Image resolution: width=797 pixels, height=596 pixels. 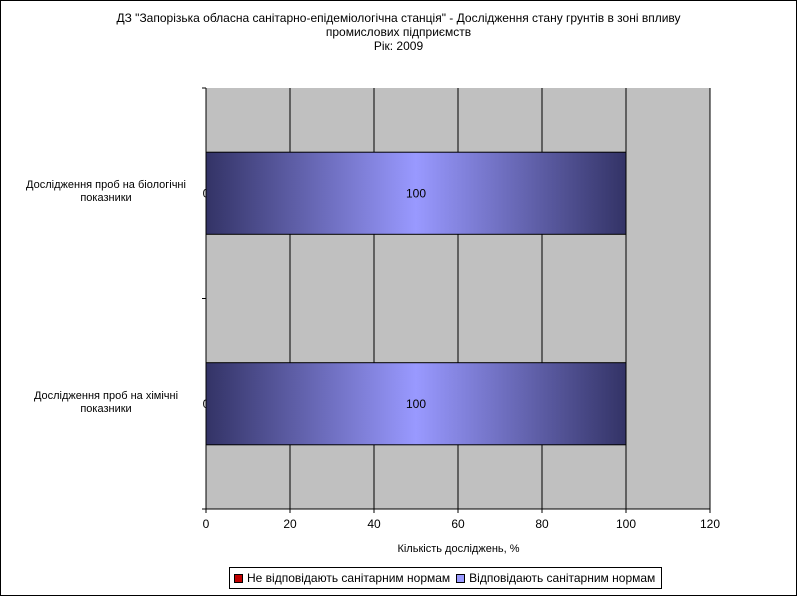 I want to click on x-tick-label: 100, so click(x=626, y=524).